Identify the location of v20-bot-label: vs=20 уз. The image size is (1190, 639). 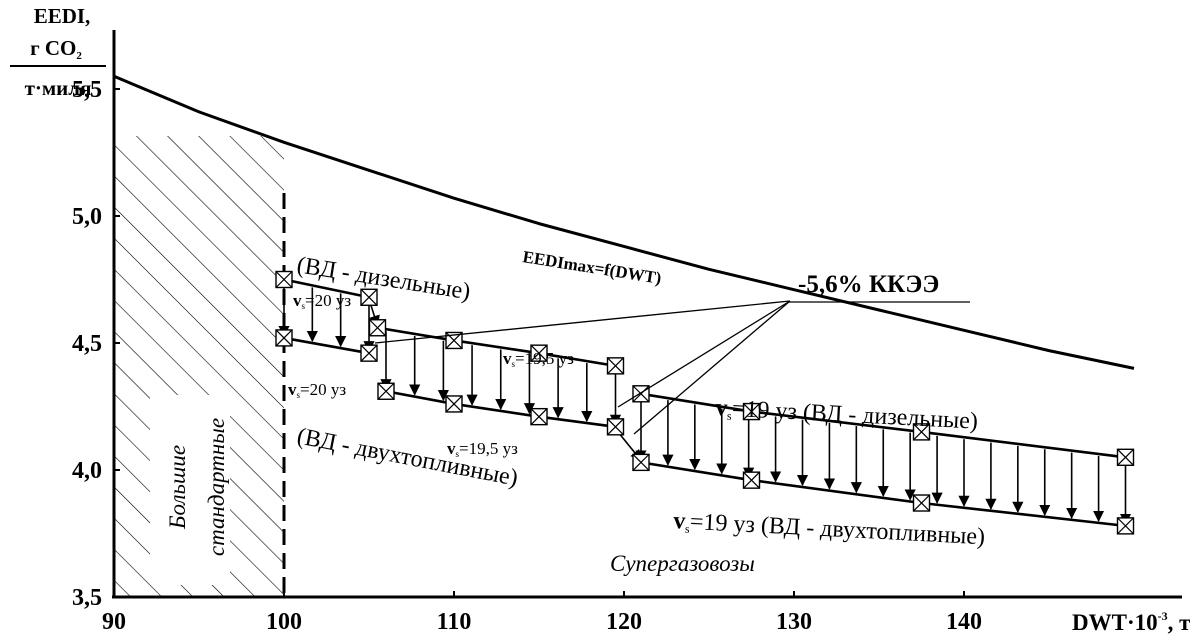
(317, 390).